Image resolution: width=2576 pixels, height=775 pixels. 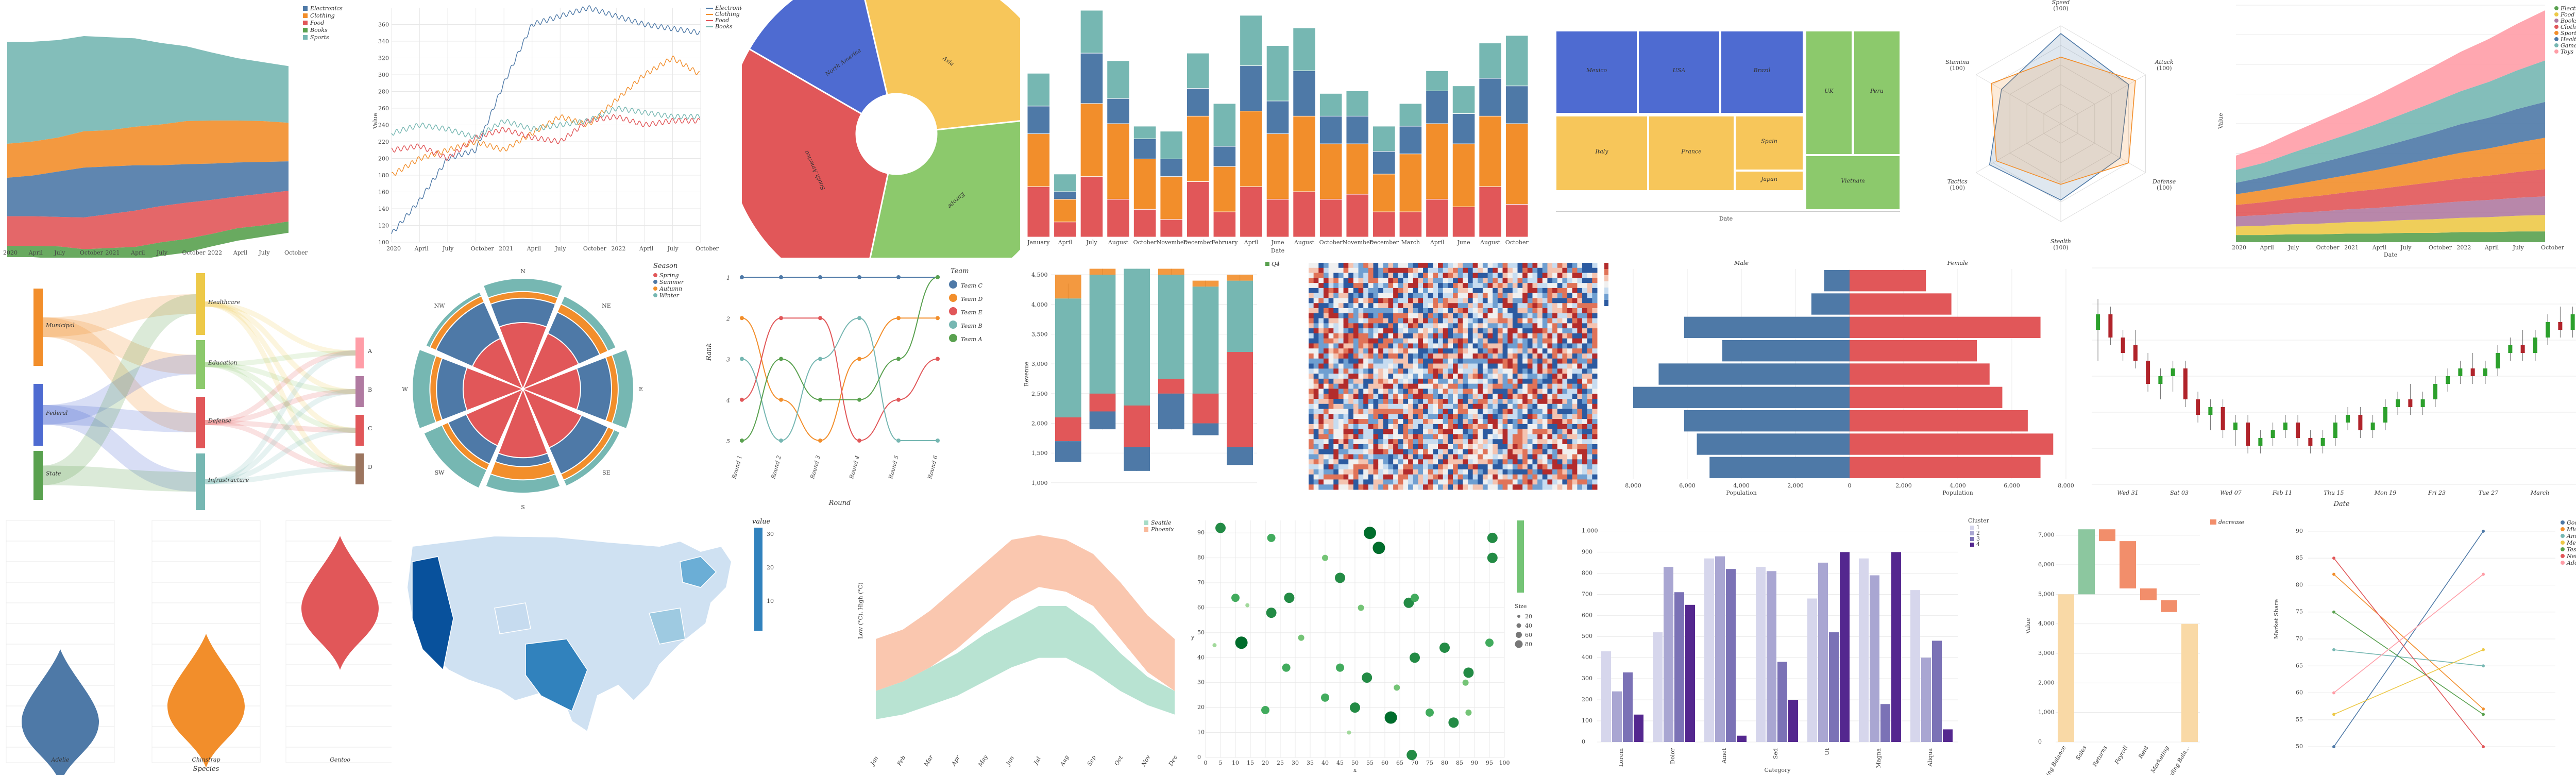 What do you see at coordinates (1633, 486) in the screenshot?
I see `x-tick: 8,000` at bounding box center [1633, 486].